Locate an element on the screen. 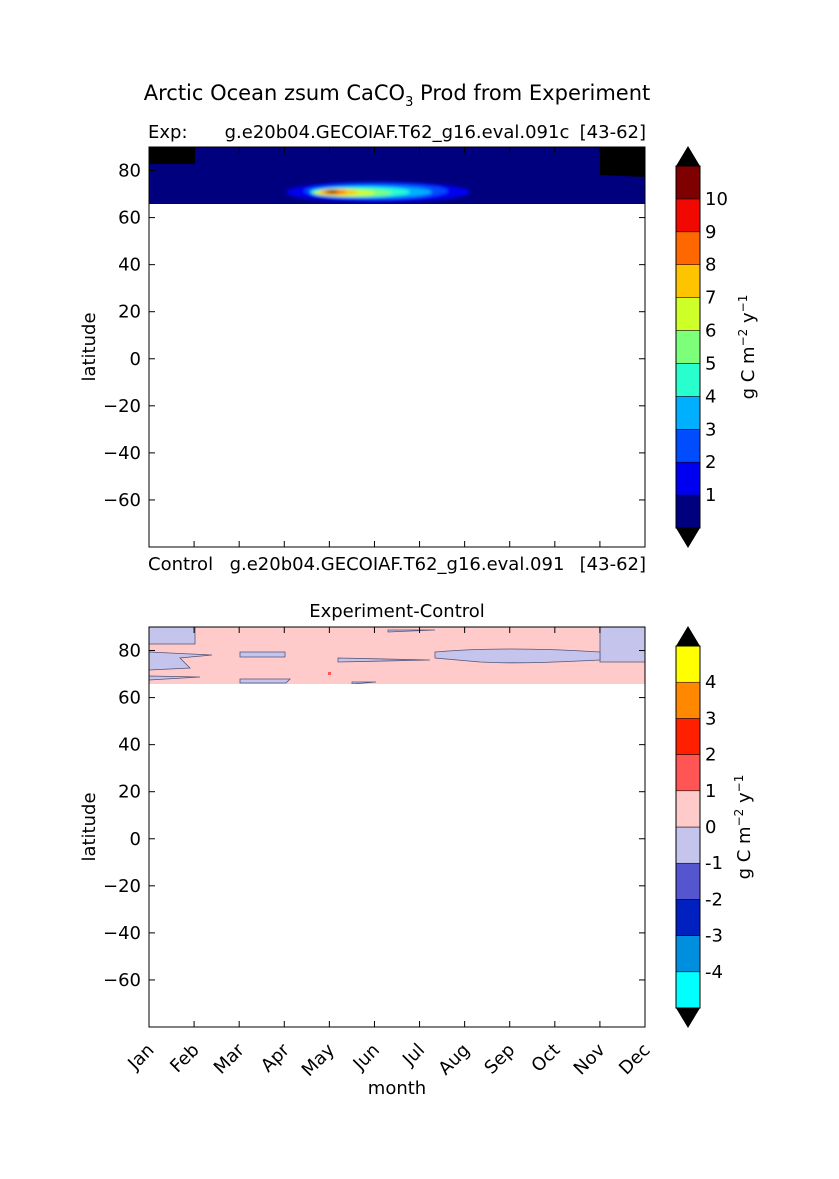  colorbar-tick-label: 0 is located at coordinates (710, 827).